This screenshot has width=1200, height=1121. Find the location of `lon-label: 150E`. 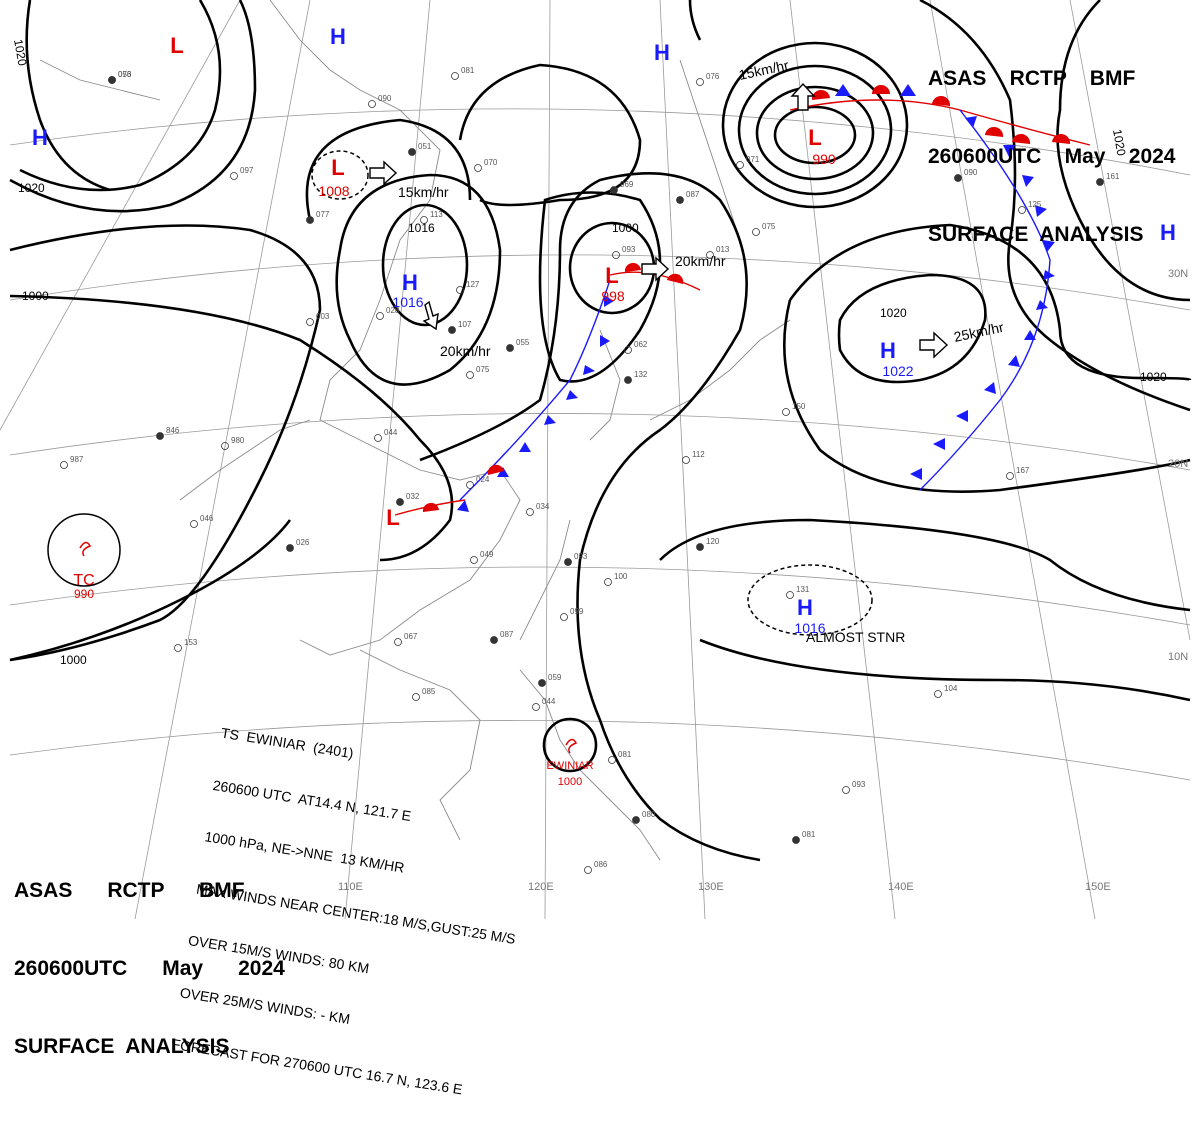

lon-label: 150E is located at coordinates (1098, 887).